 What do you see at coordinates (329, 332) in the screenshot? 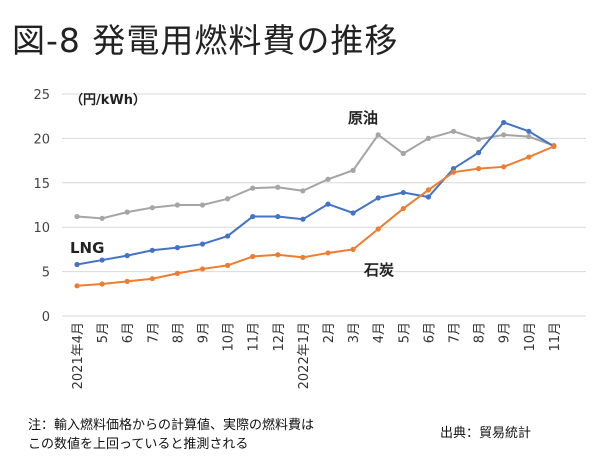
I see `x-tick-label: 2月` at bounding box center [329, 332].